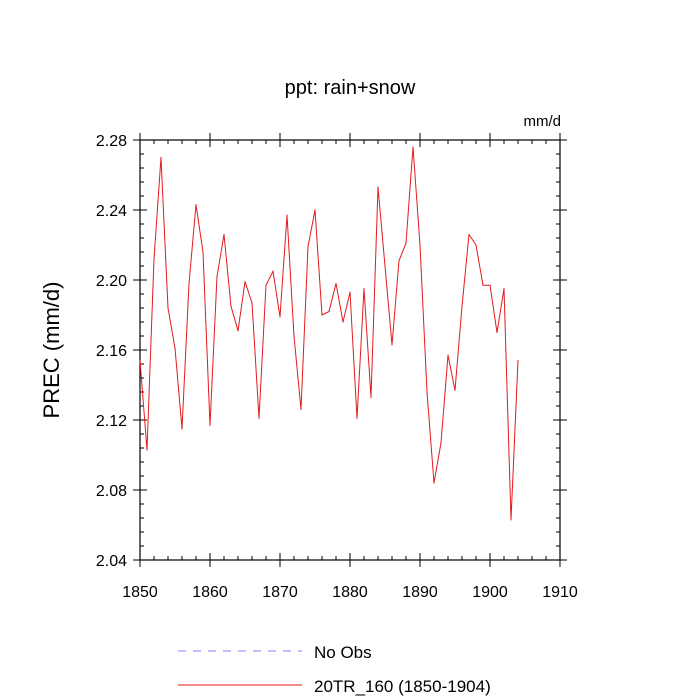 This screenshot has width=700, height=700. Describe the element at coordinates (350, 88) in the screenshot. I see `chart-title: ppt: rain+snow` at that location.